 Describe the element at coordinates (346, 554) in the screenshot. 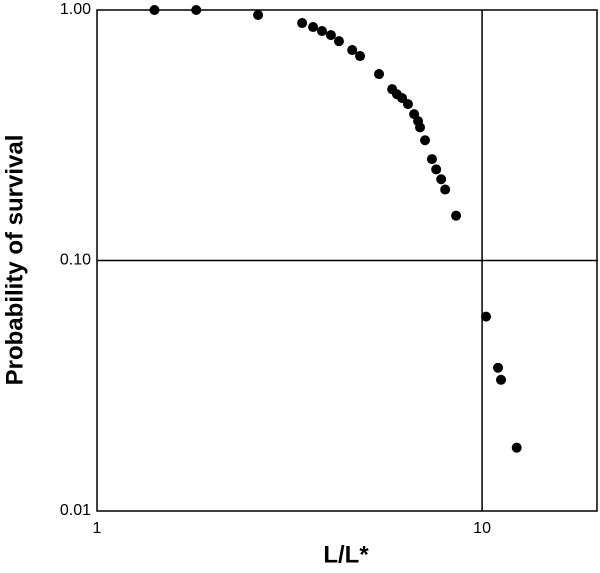

I see `x-axis-label: L/L*` at that location.